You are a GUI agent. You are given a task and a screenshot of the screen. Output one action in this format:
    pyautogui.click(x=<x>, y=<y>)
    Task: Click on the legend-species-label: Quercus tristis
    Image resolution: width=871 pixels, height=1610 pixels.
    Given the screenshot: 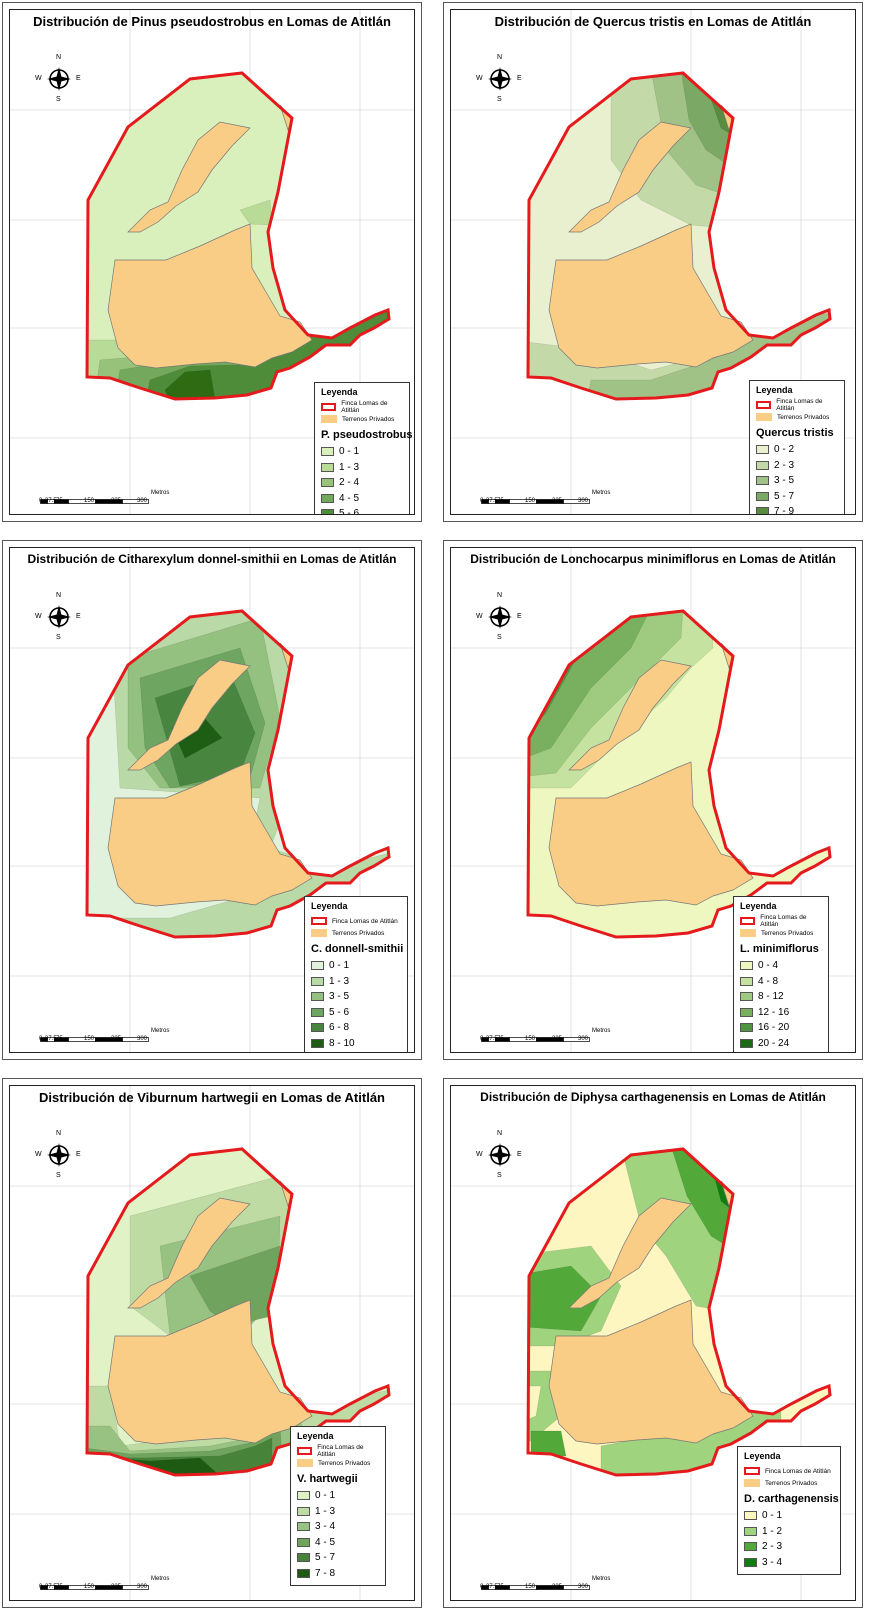 What is the action you would take?
    pyautogui.click(x=795, y=433)
    